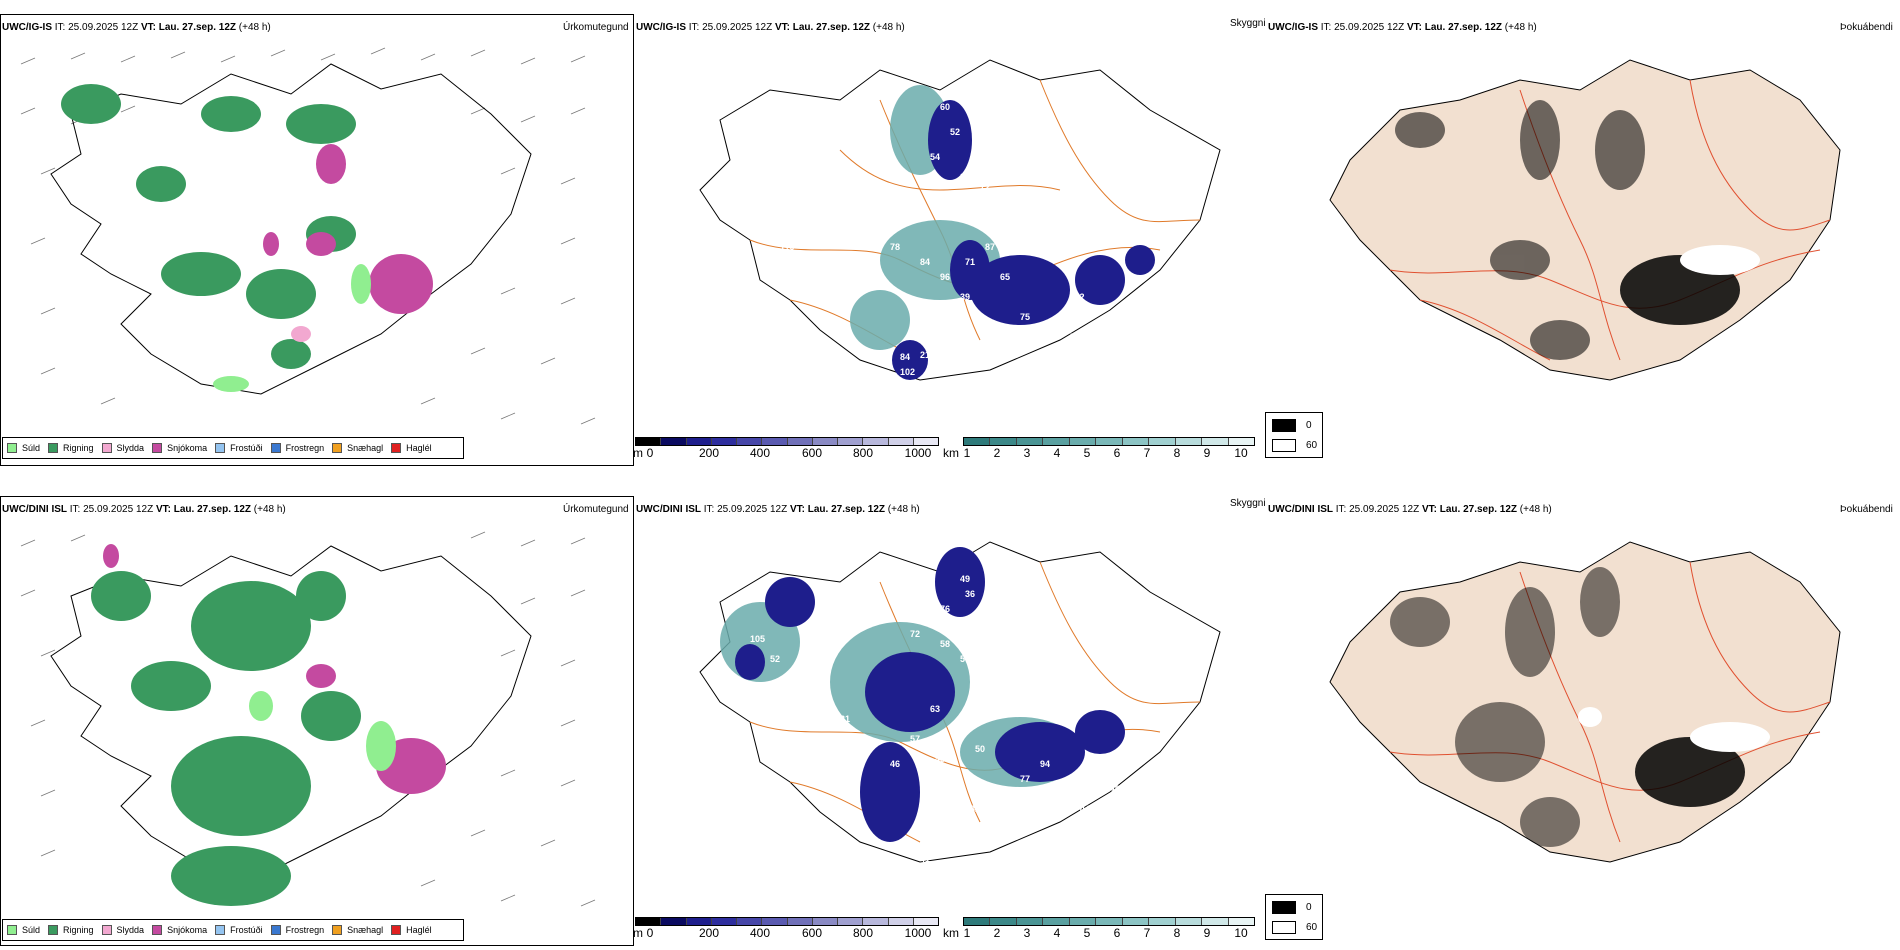 This screenshot has height=950, width=1900. Describe the element at coordinates (1025, 317) in the screenshot. I see `cloud-base-value: 75` at that location.